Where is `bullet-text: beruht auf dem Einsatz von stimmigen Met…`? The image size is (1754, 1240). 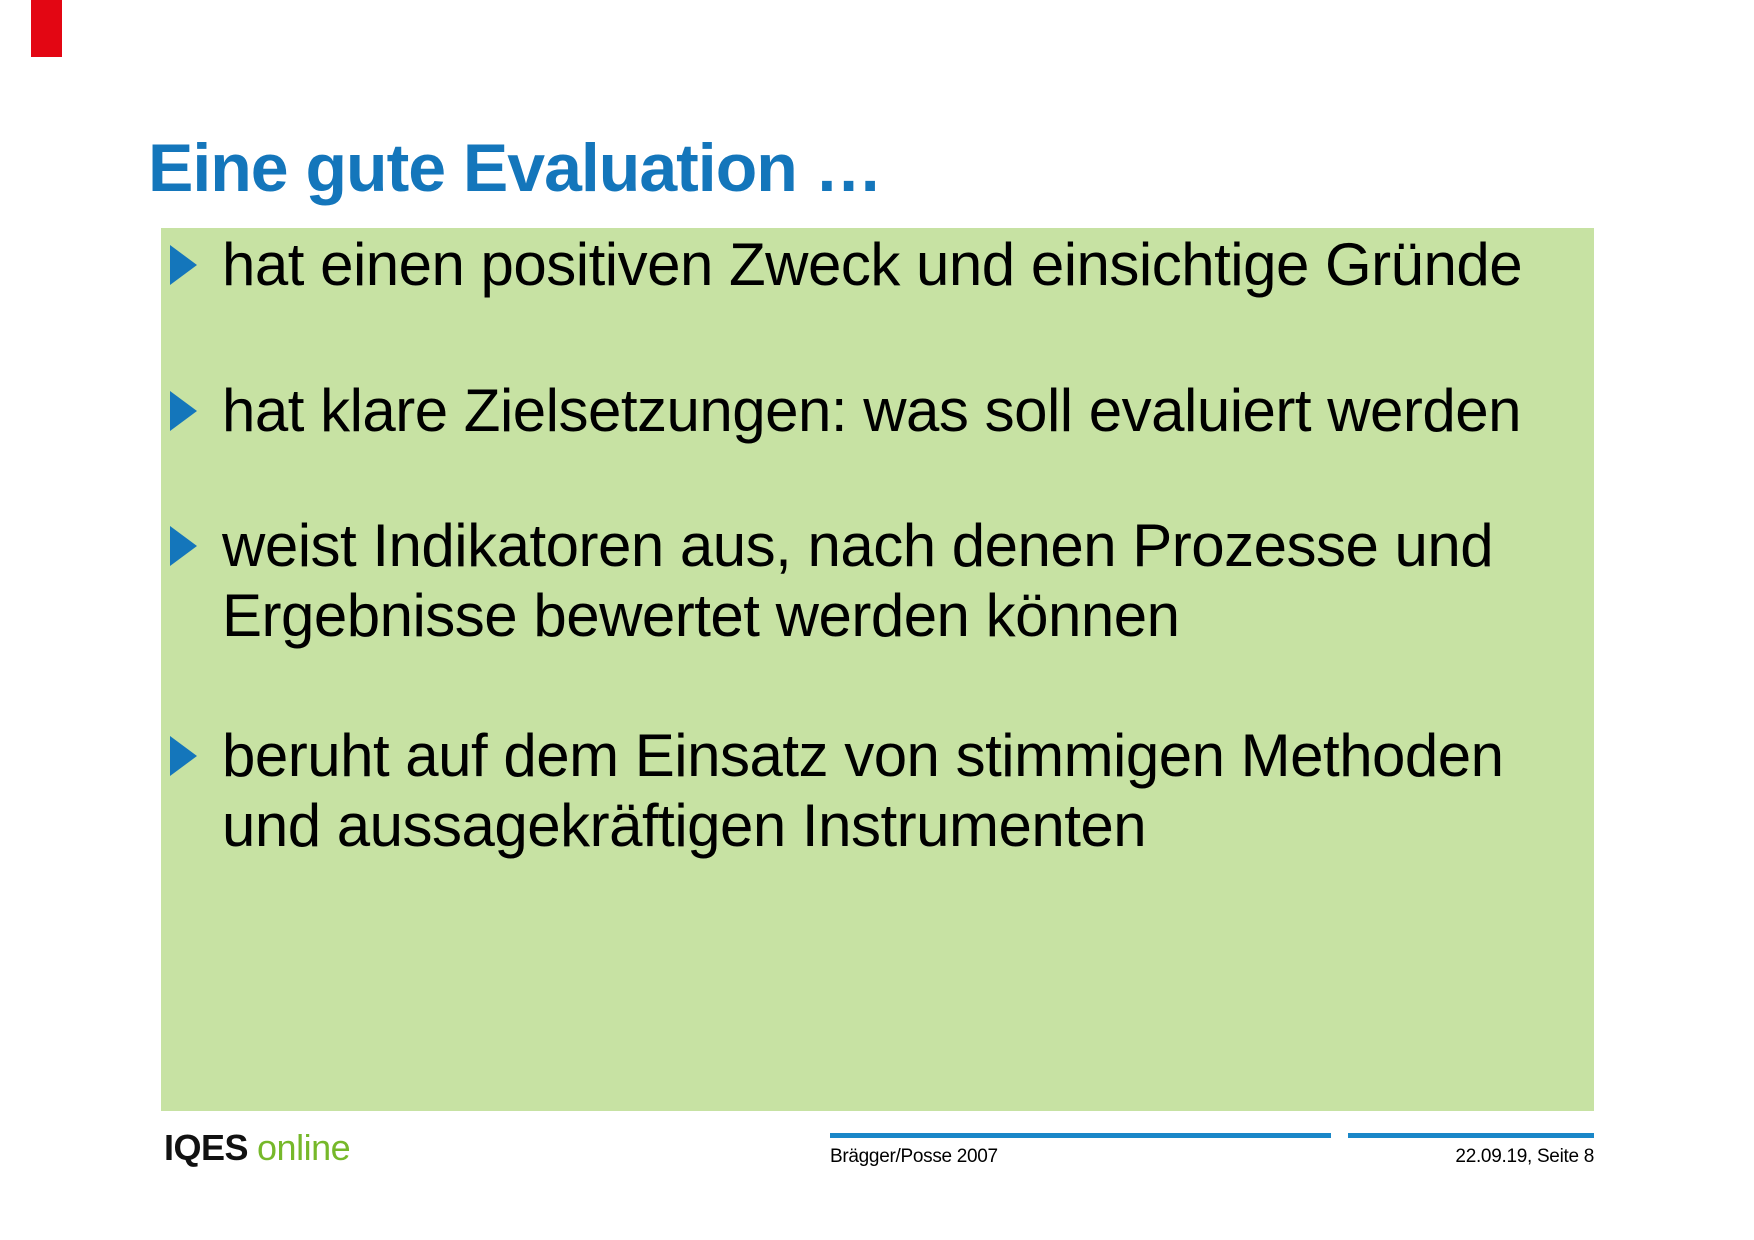
bullet-text: beruht auf dem Einsatz von stimmigen Met… is located at coordinates (863, 790).